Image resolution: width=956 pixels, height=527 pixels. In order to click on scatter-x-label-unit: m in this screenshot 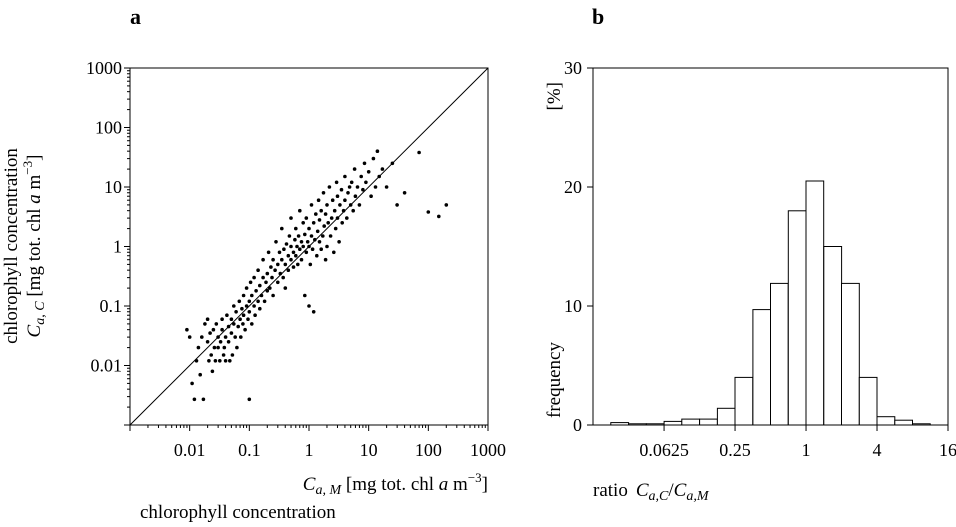, I will do `click(458, 484)`.